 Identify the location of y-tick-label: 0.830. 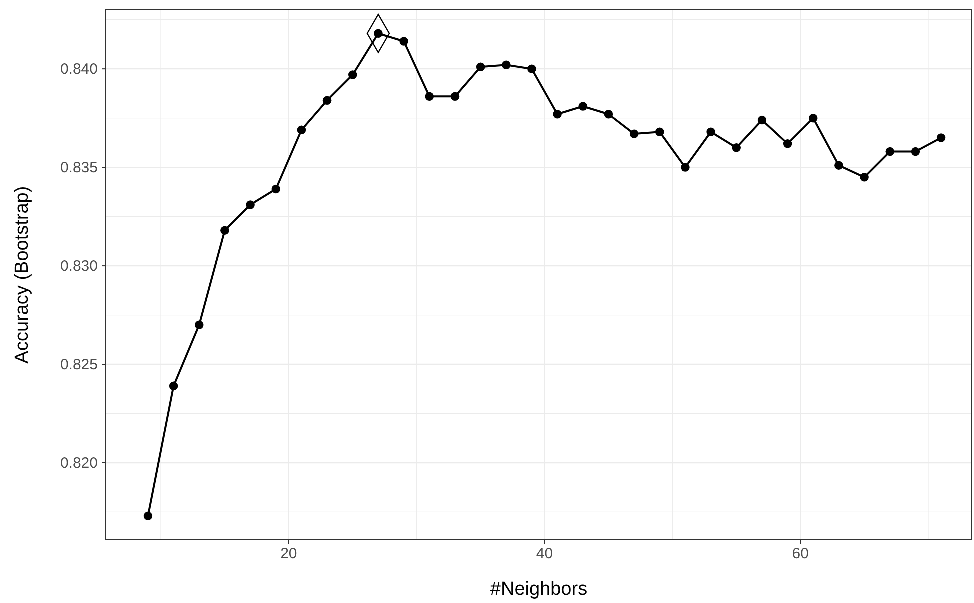
(79, 266).